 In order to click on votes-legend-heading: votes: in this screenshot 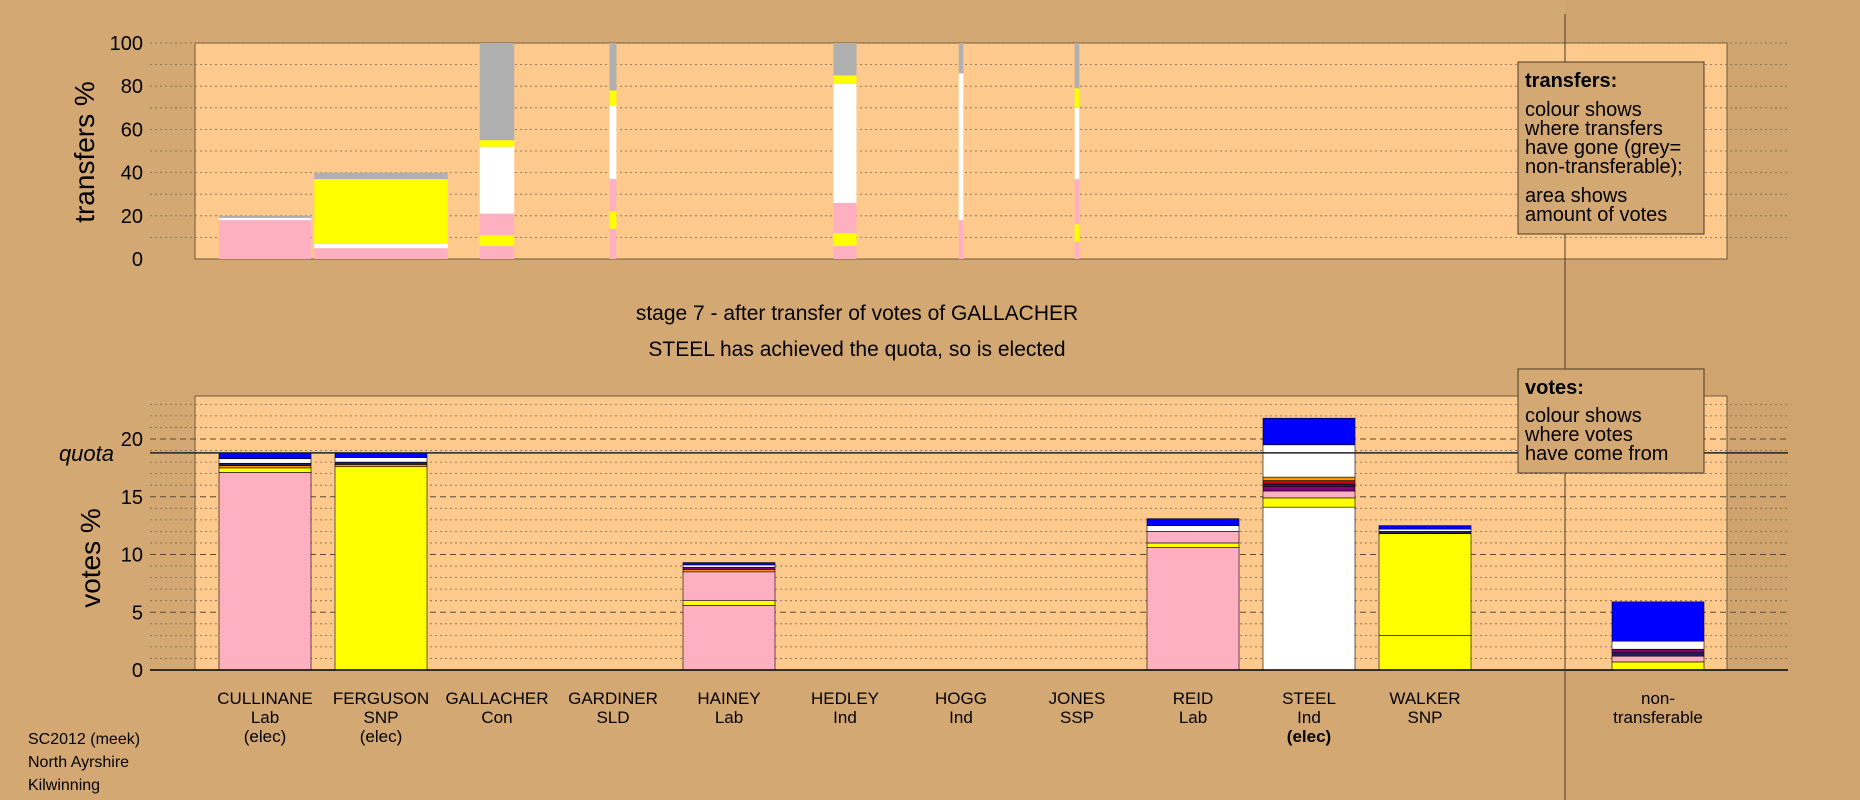, I will do `click(1554, 388)`.